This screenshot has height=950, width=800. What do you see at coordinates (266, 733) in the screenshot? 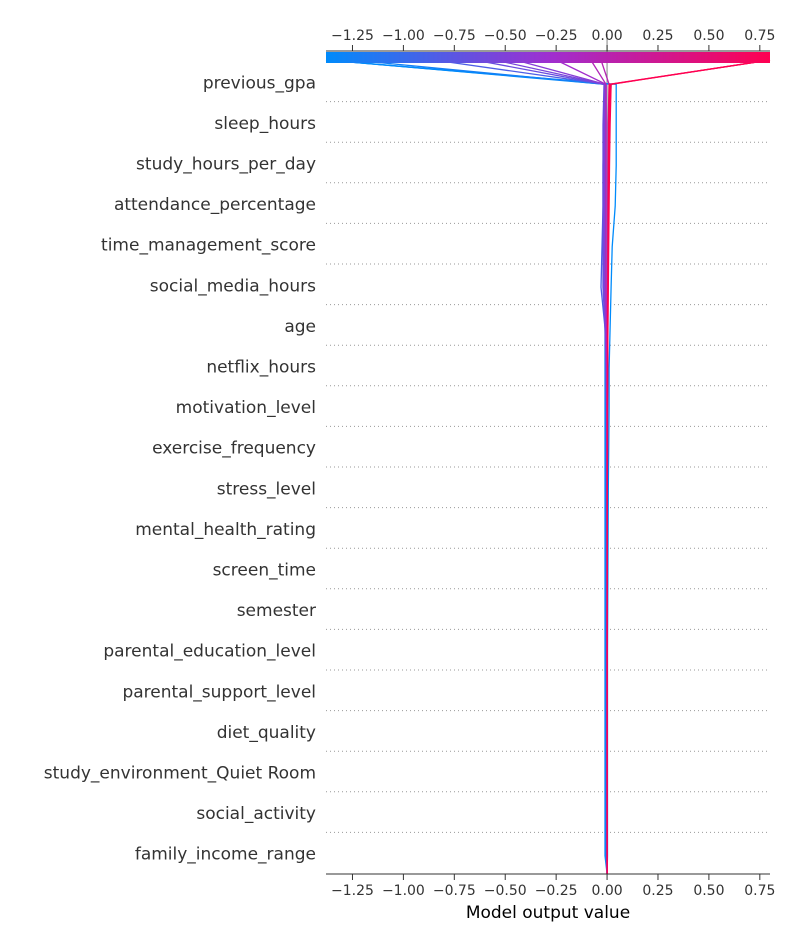
I see `feature-label: diet_quality` at bounding box center [266, 733].